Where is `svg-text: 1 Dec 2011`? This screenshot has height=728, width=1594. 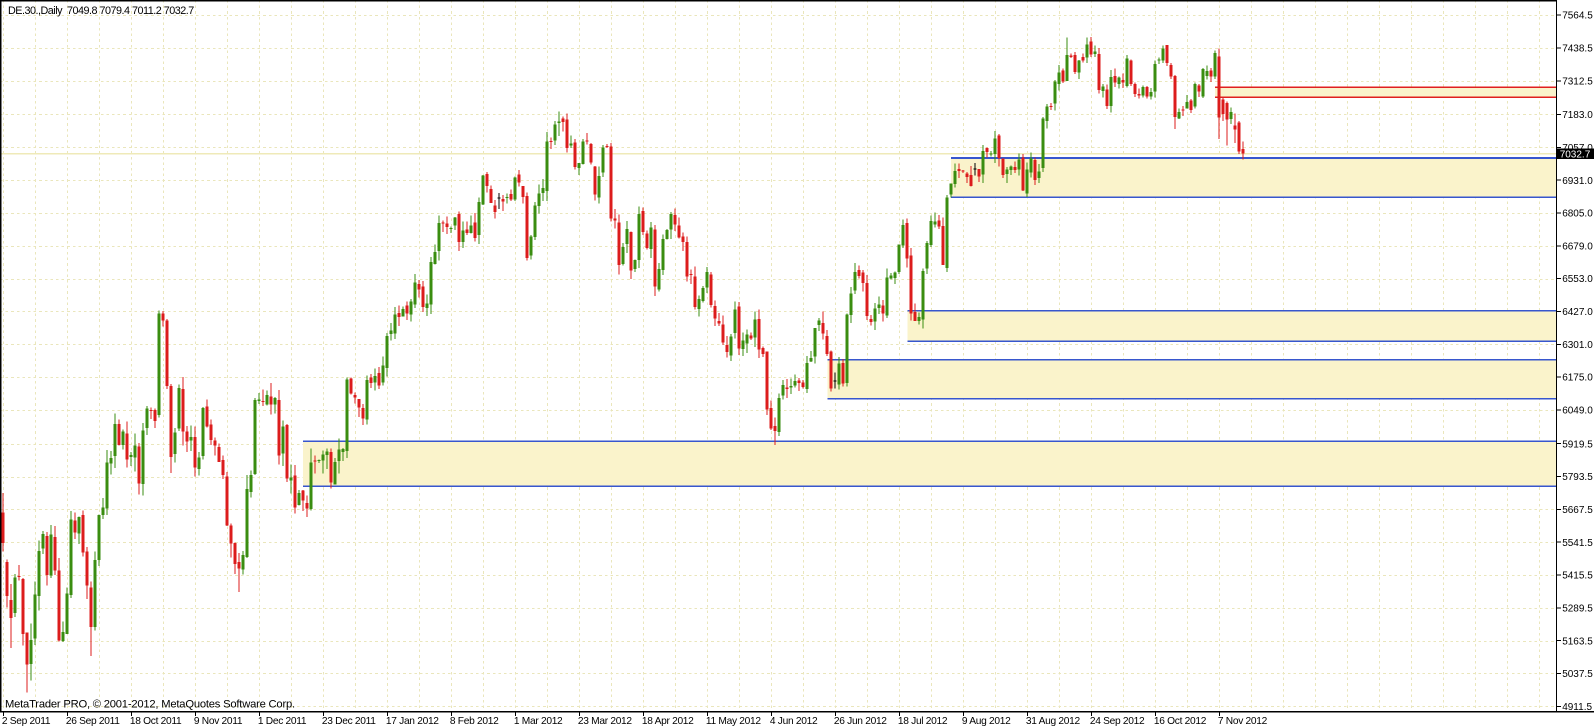
svg-text: 1 Dec 2011 is located at coordinates (282, 721).